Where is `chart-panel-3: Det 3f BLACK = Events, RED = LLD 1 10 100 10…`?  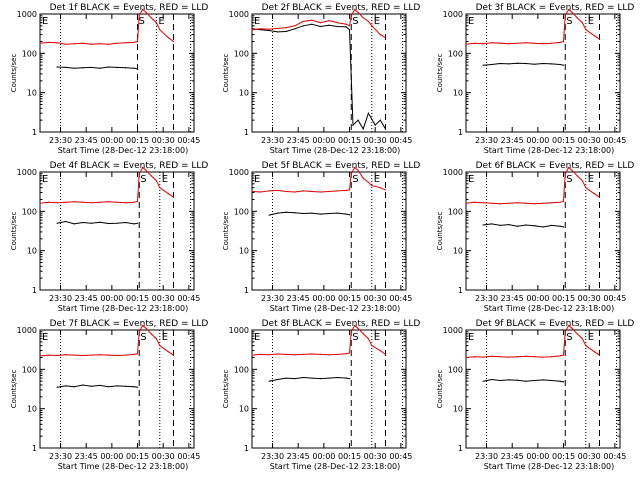 chart-panel-3: Det 3f BLACK = Events, RED = LLD 1 10 100 10… is located at coordinates (535, 79).